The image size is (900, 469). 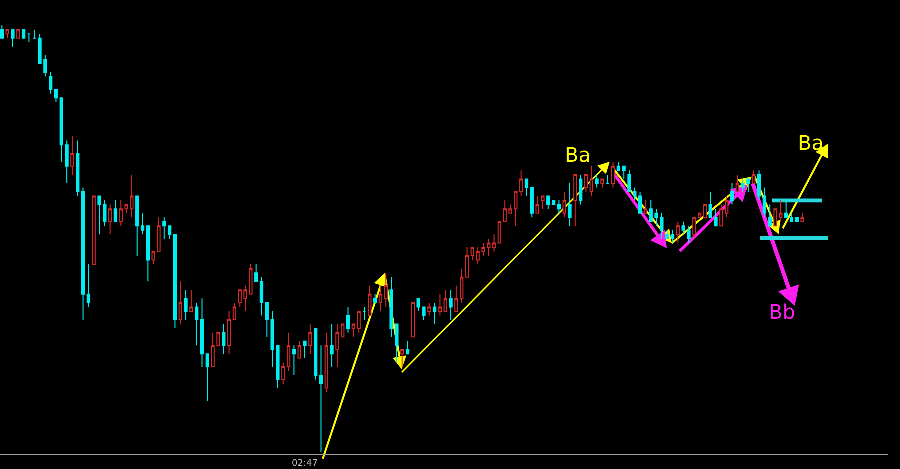 I want to click on x-tick-label: 02:47, so click(x=305, y=463).